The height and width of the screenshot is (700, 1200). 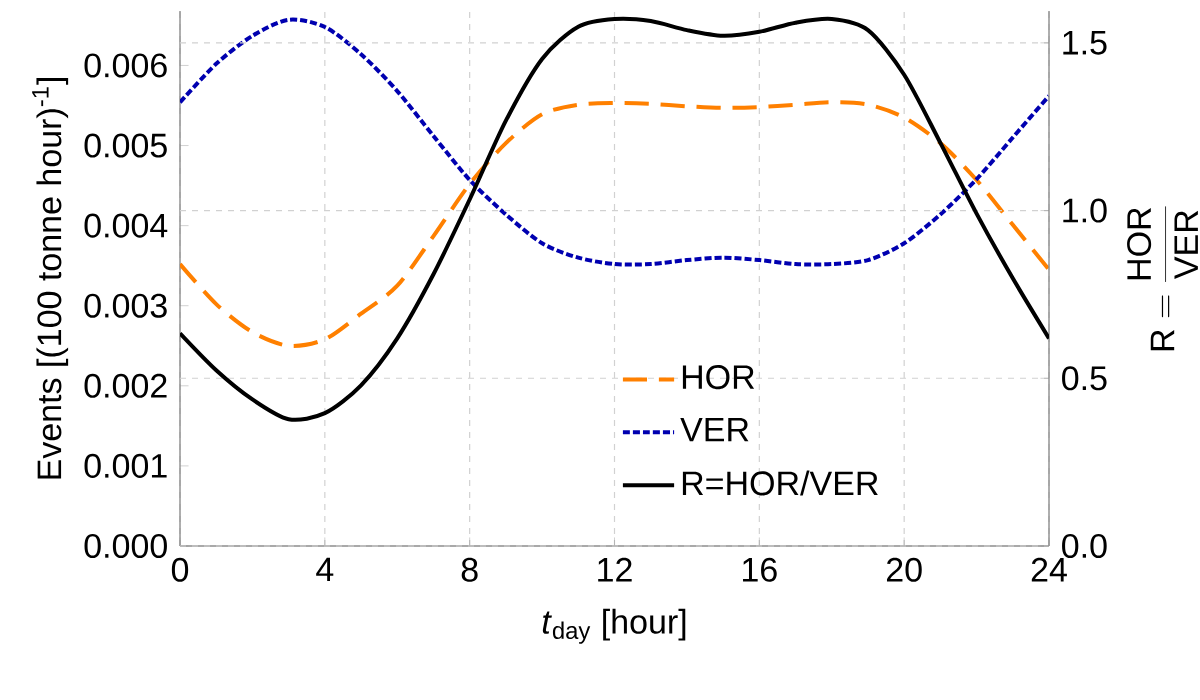 What do you see at coordinates (126, 225) in the screenshot?
I see `y-tick-label: 0.004` at bounding box center [126, 225].